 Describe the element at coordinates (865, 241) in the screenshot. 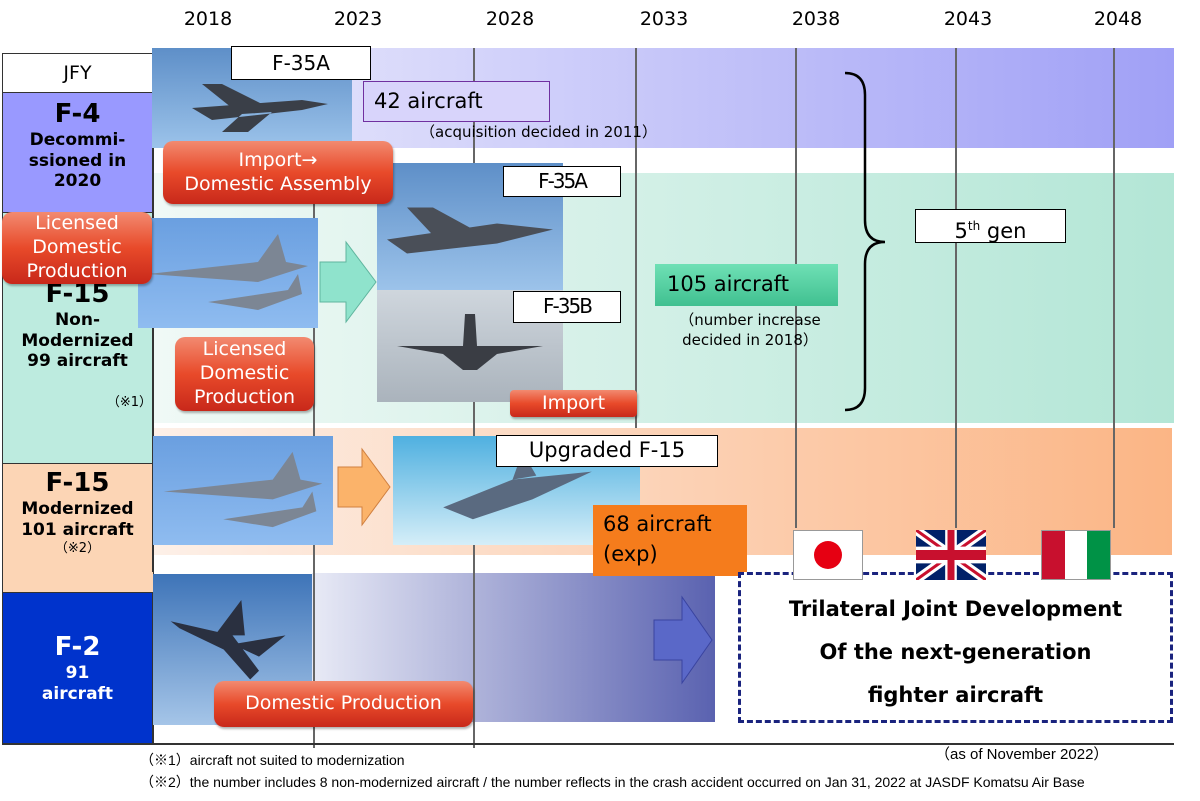

I see `bracket-icon` at that location.